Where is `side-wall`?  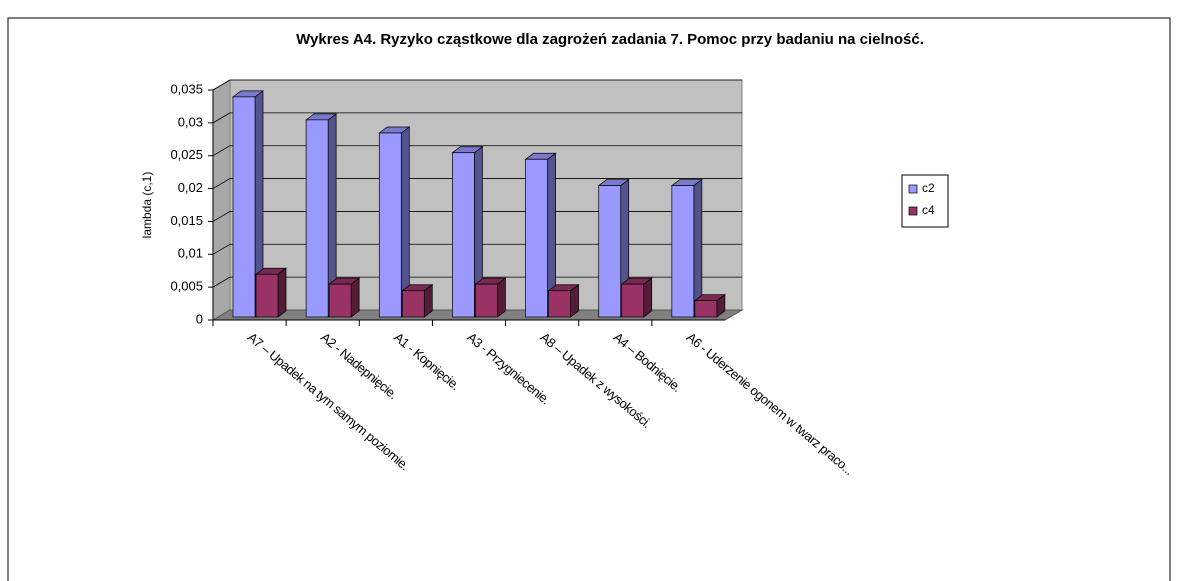 side-wall is located at coordinates (221, 200).